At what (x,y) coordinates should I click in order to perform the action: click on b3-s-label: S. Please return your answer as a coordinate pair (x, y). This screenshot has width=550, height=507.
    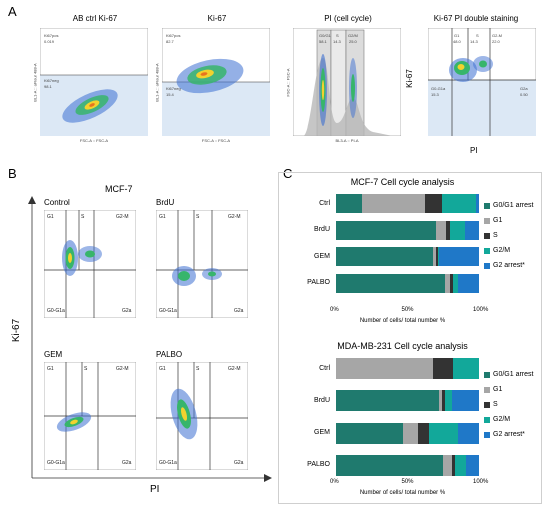
    Looking at the image, I should click on (86, 369).